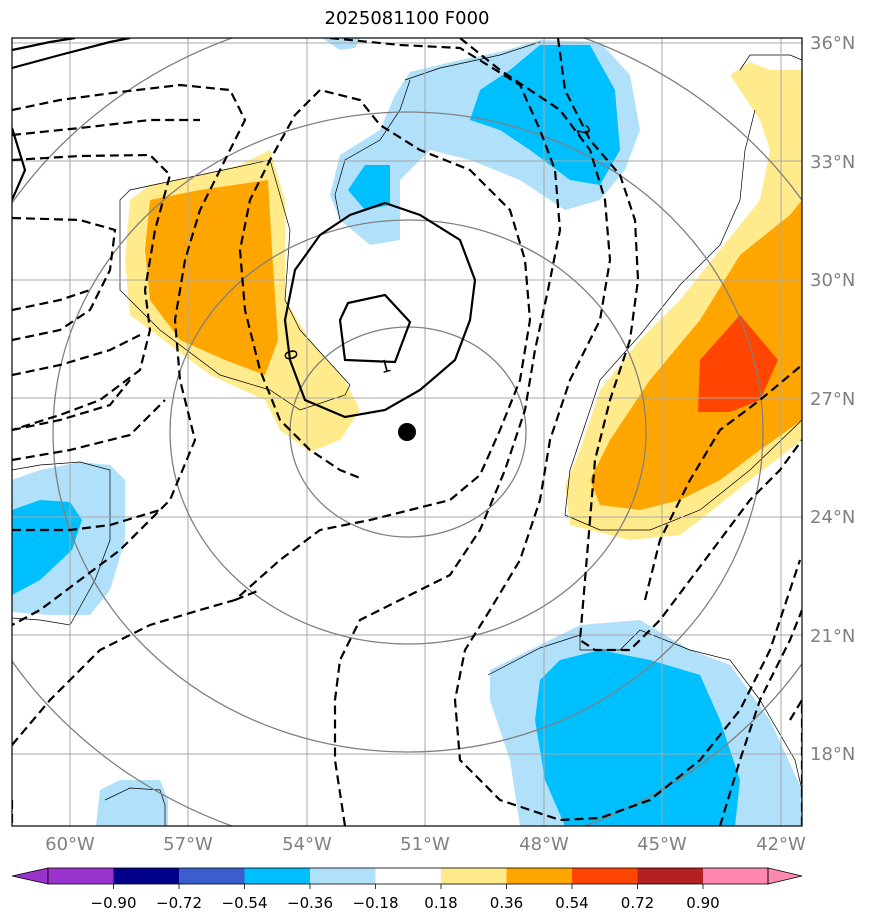  Describe the element at coordinates (440, 903) in the screenshot. I see `colorbar-tick-5: 0.18` at that location.